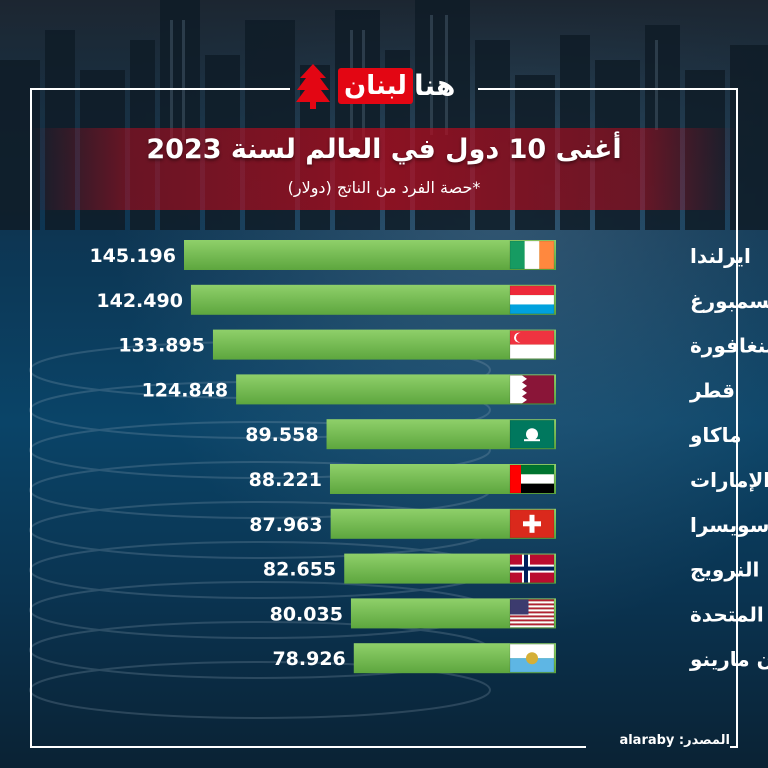  What do you see at coordinates (306, 614) in the screenshot?
I see `value-label: 80.035` at bounding box center [306, 614].